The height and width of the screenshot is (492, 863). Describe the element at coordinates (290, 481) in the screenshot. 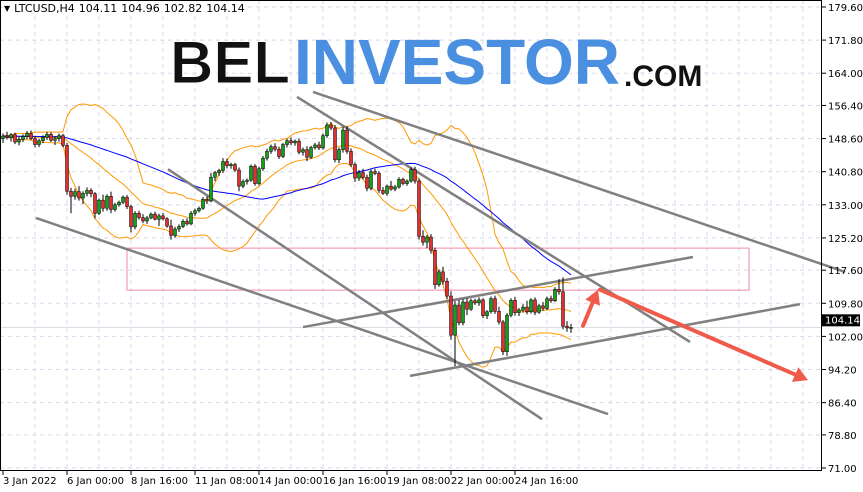

I see `x-tick-label: 14 Jan 00:00` at that location.